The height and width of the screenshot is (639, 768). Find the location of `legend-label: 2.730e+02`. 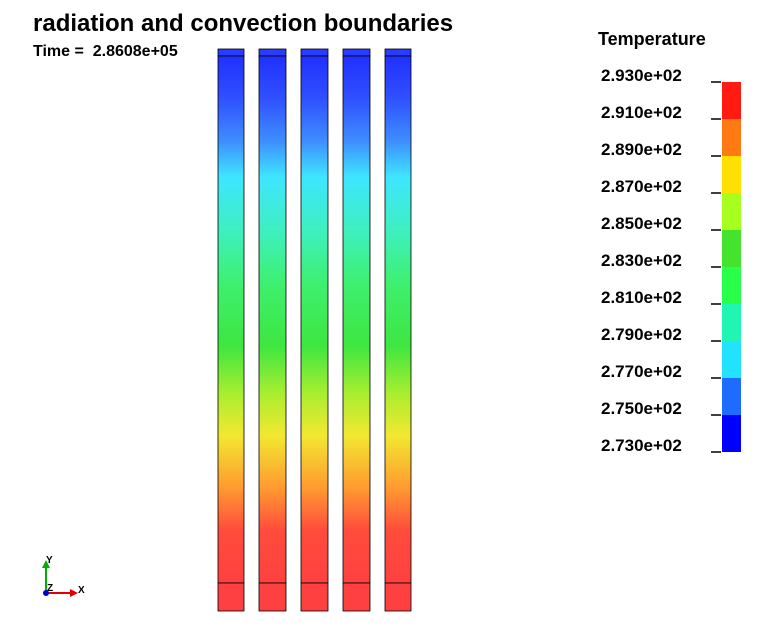

legend-label: 2.730e+02 is located at coordinates (641, 445).